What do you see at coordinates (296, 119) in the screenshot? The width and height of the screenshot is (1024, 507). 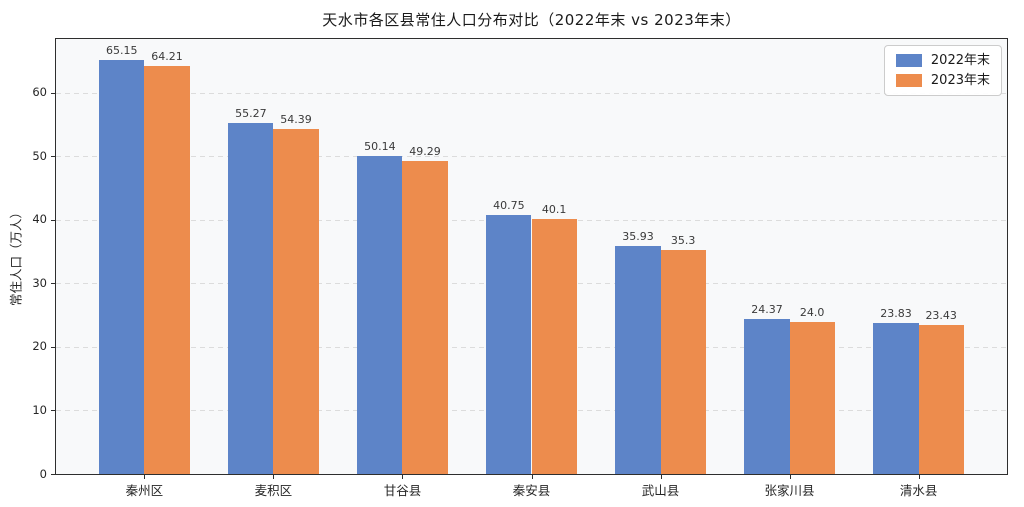 I see `bar-value-label: 54.39` at bounding box center [296, 119].